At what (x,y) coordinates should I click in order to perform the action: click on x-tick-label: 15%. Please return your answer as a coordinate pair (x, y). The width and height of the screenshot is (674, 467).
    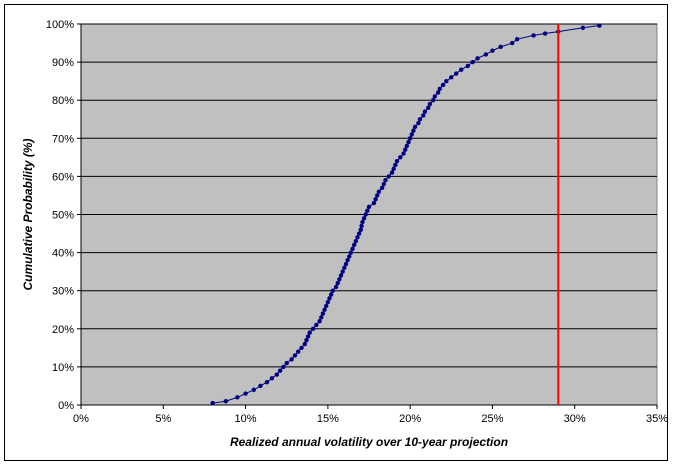
    Looking at the image, I should click on (328, 419).